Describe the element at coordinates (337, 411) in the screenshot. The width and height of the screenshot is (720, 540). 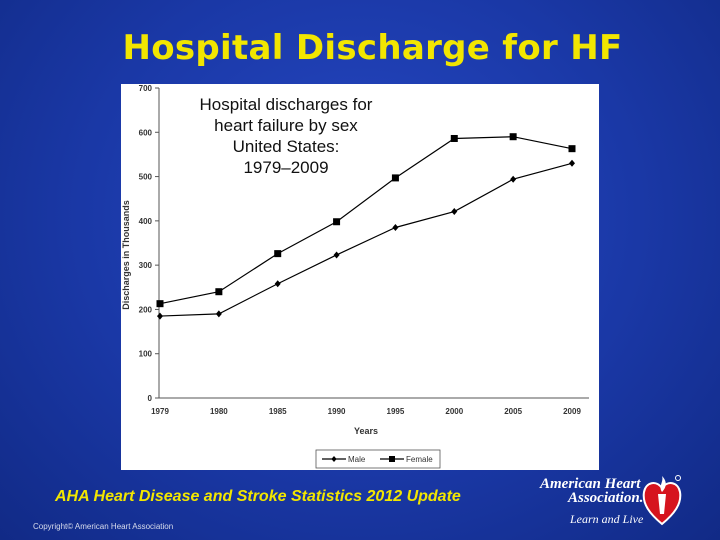
I see `x-tick-label: 1990` at that location.